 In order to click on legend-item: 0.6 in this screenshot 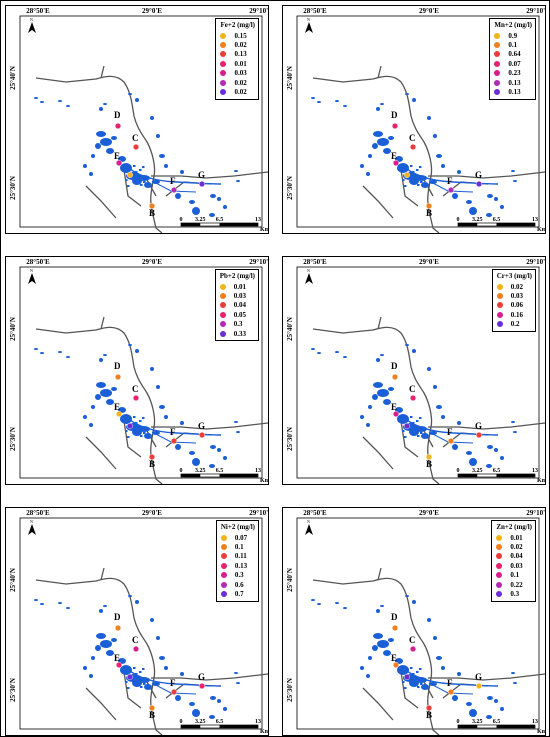, I will do `click(237, 584)`.